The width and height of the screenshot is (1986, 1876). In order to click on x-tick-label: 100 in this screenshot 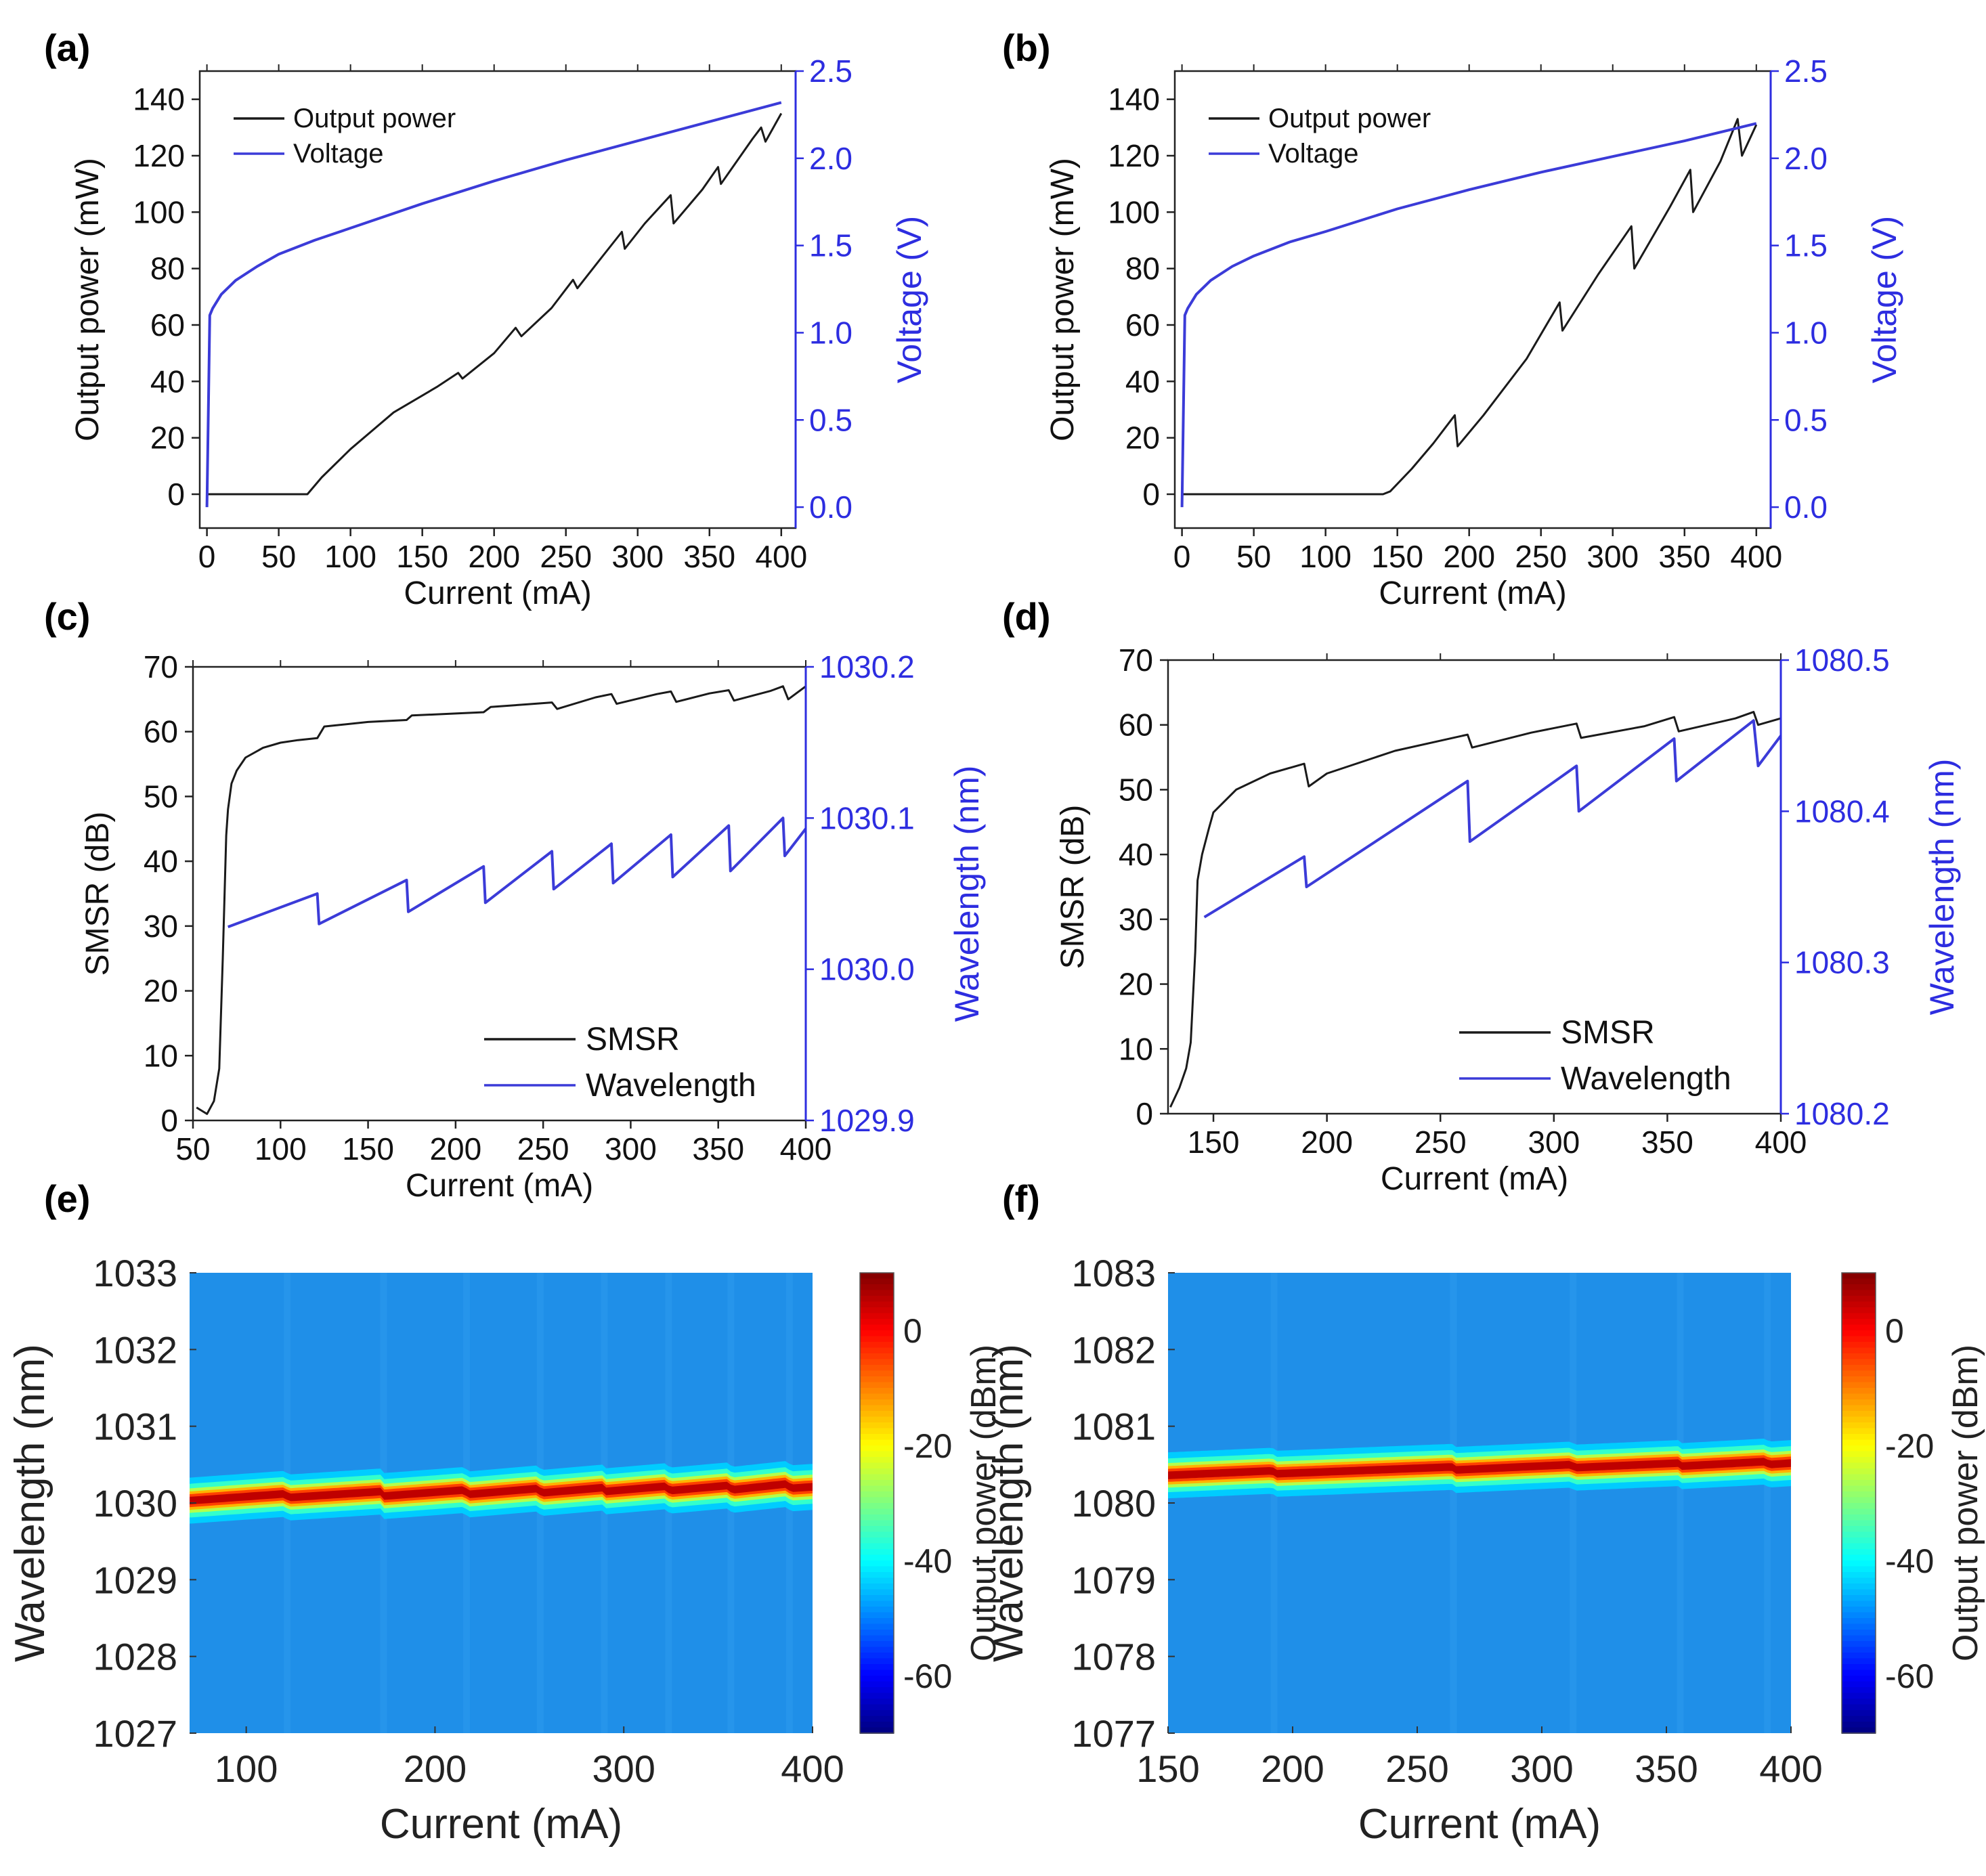, I will do `click(281, 1148)`.